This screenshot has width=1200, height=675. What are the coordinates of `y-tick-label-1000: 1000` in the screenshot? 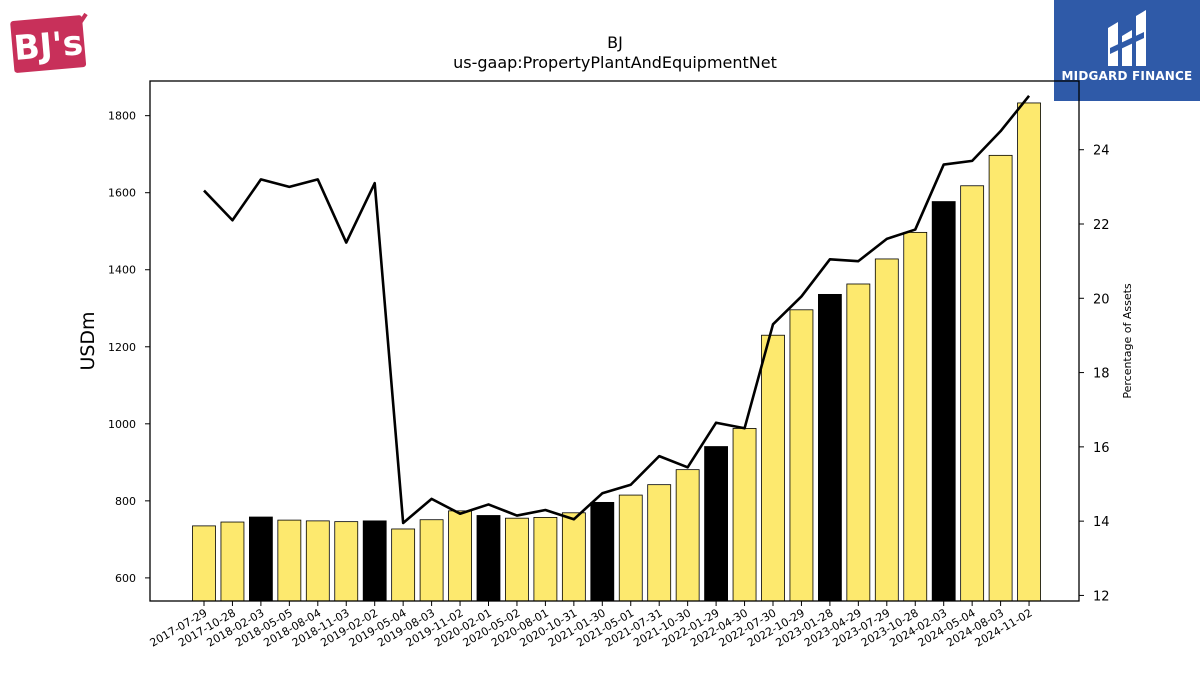 It's located at (122, 424).